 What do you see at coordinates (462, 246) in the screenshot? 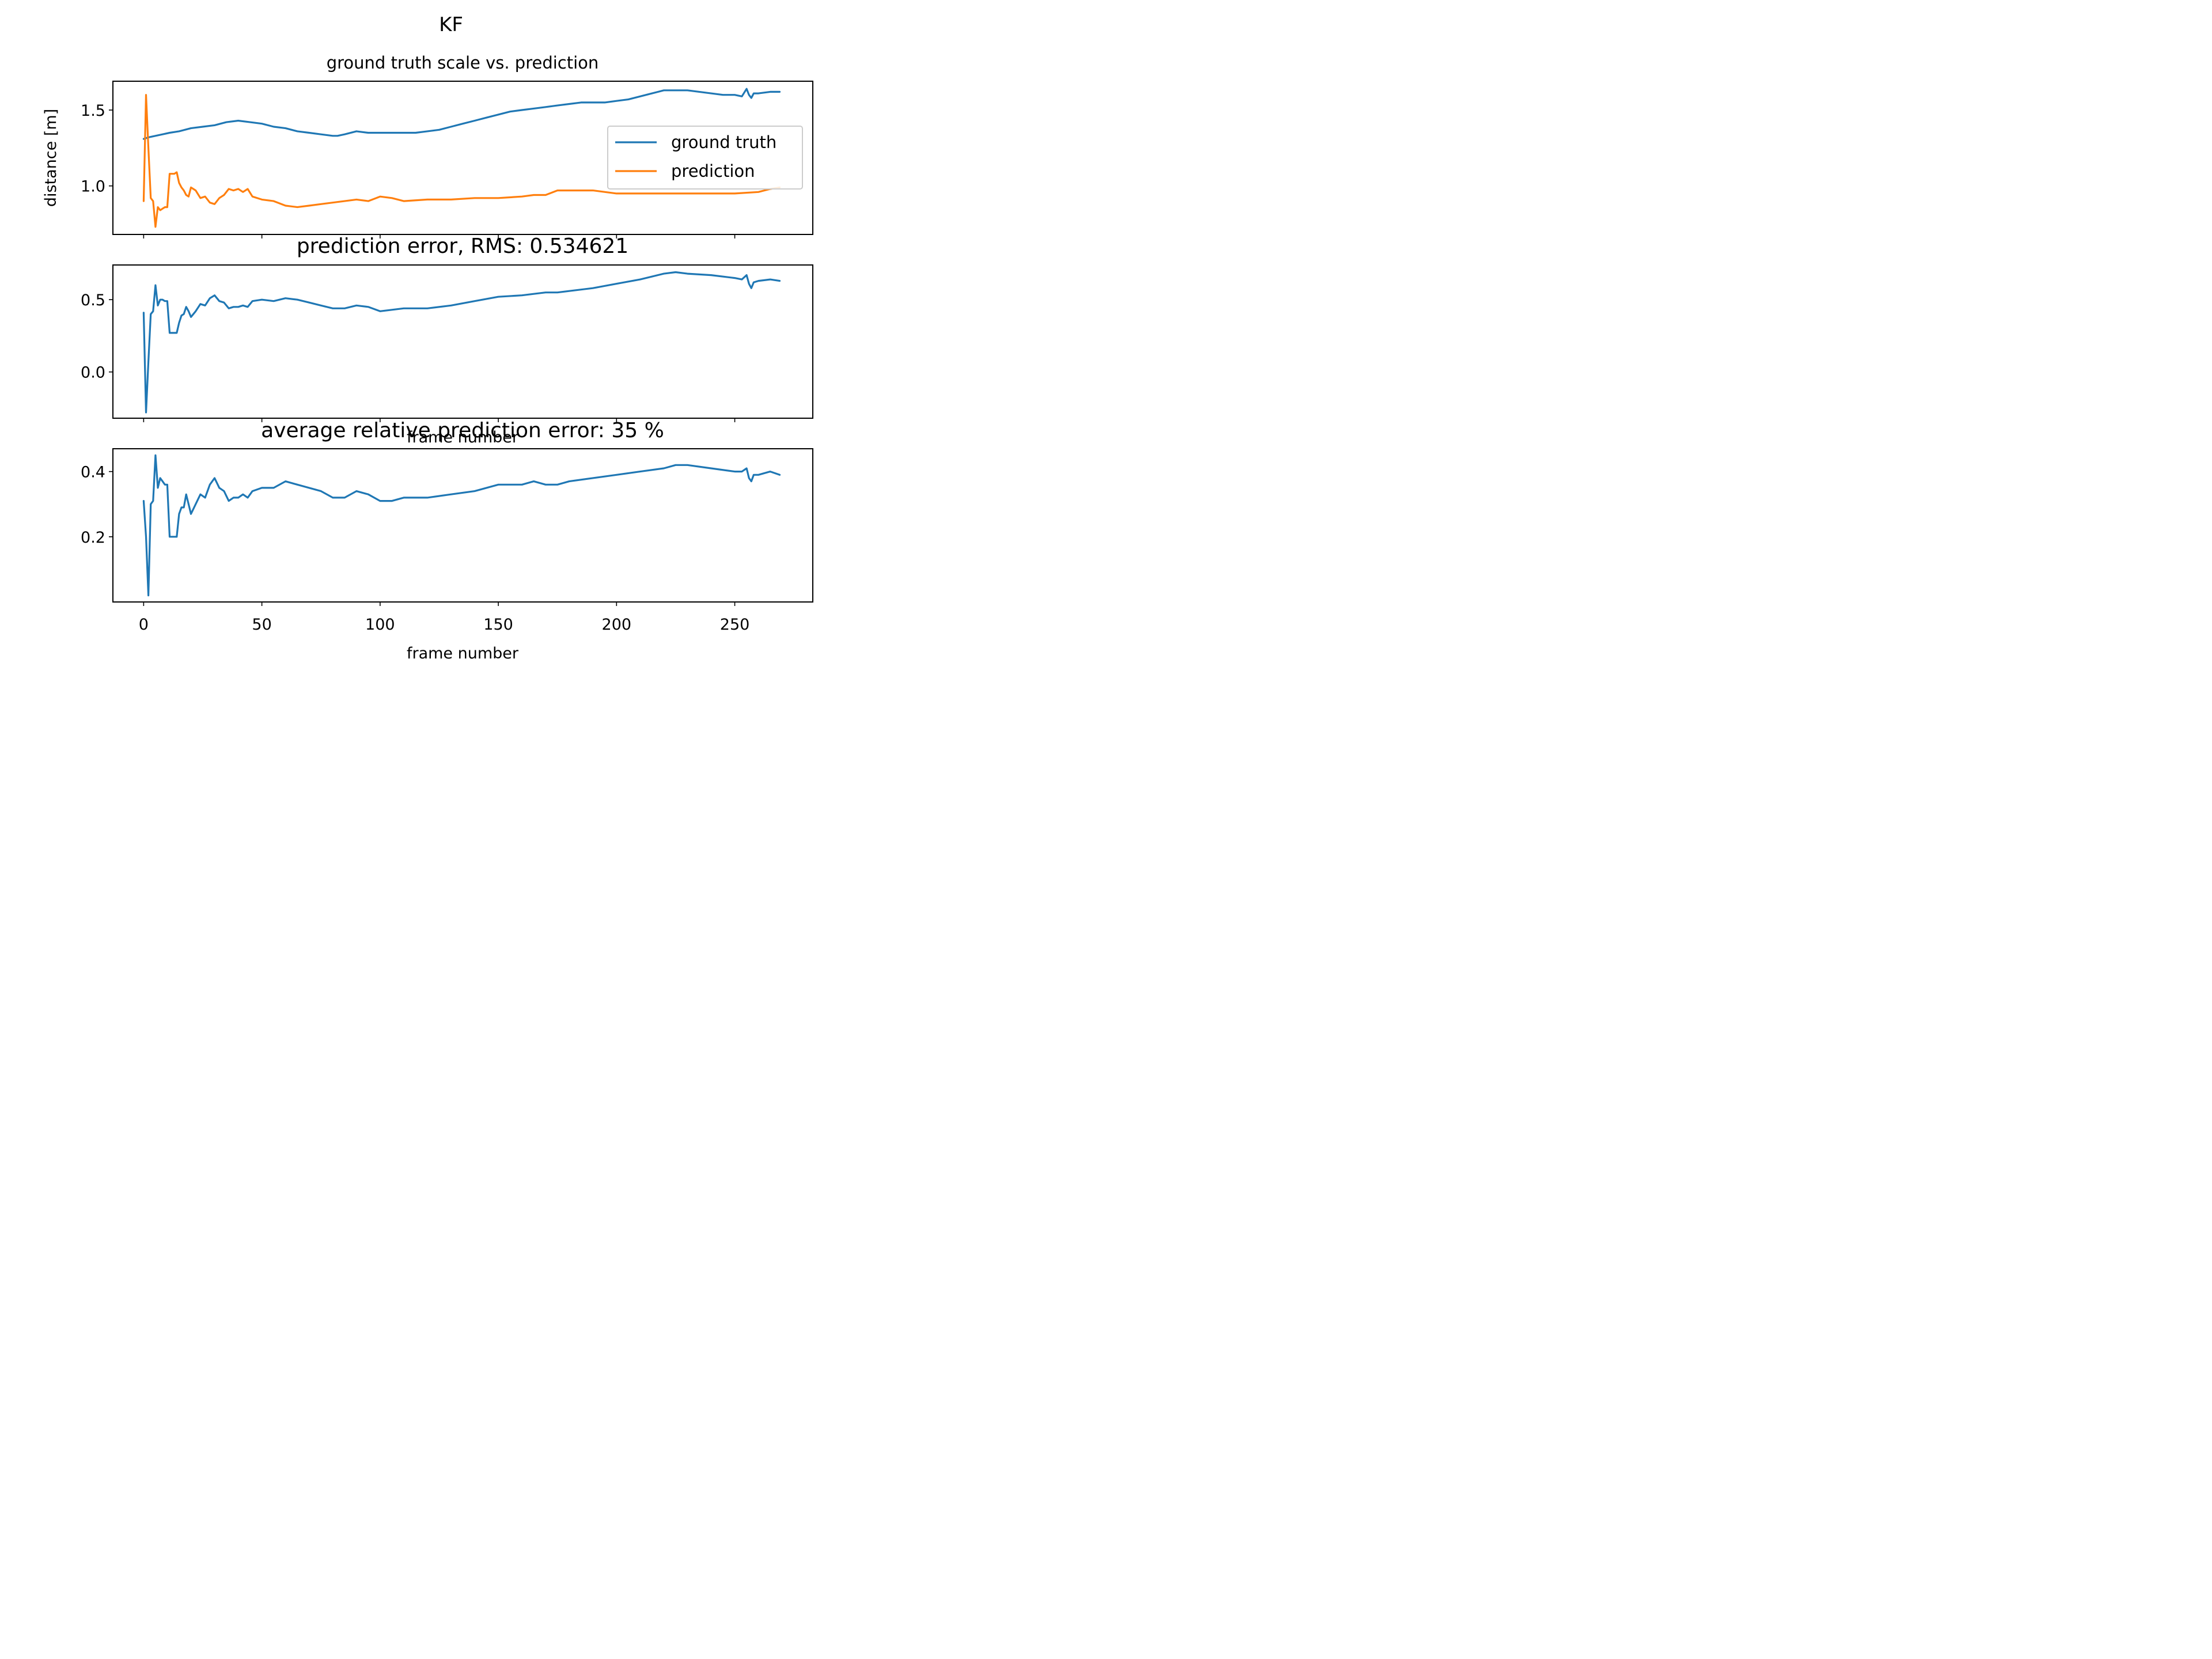
I see `panel-title: prediction error, RMS: 0.534621` at bounding box center [462, 246].